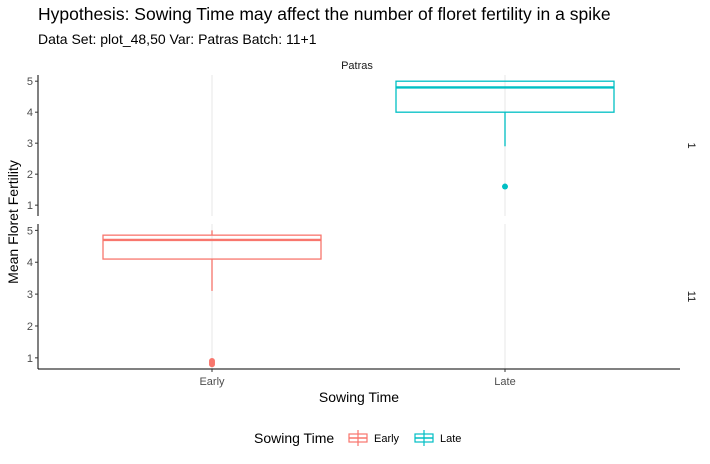 The height and width of the screenshot is (464, 710). I want to click on box-early, so click(212, 299).